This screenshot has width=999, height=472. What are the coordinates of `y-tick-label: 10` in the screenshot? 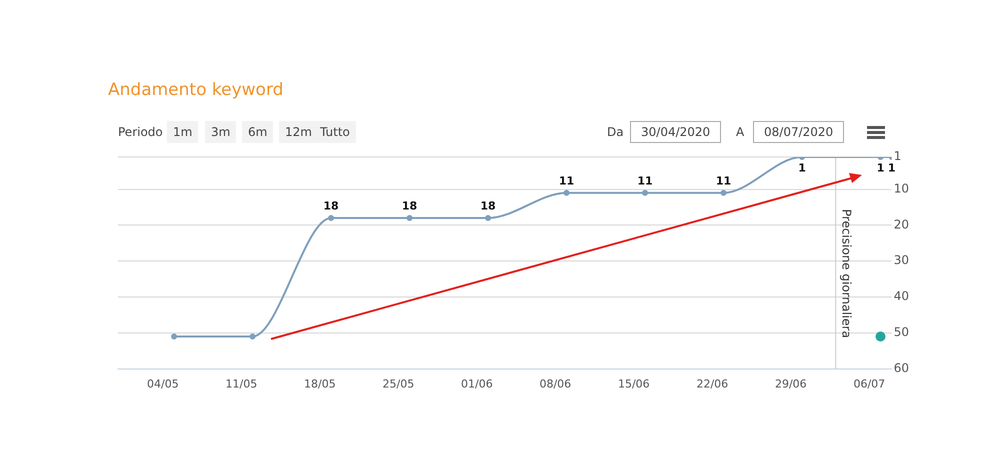 It's located at (902, 188).